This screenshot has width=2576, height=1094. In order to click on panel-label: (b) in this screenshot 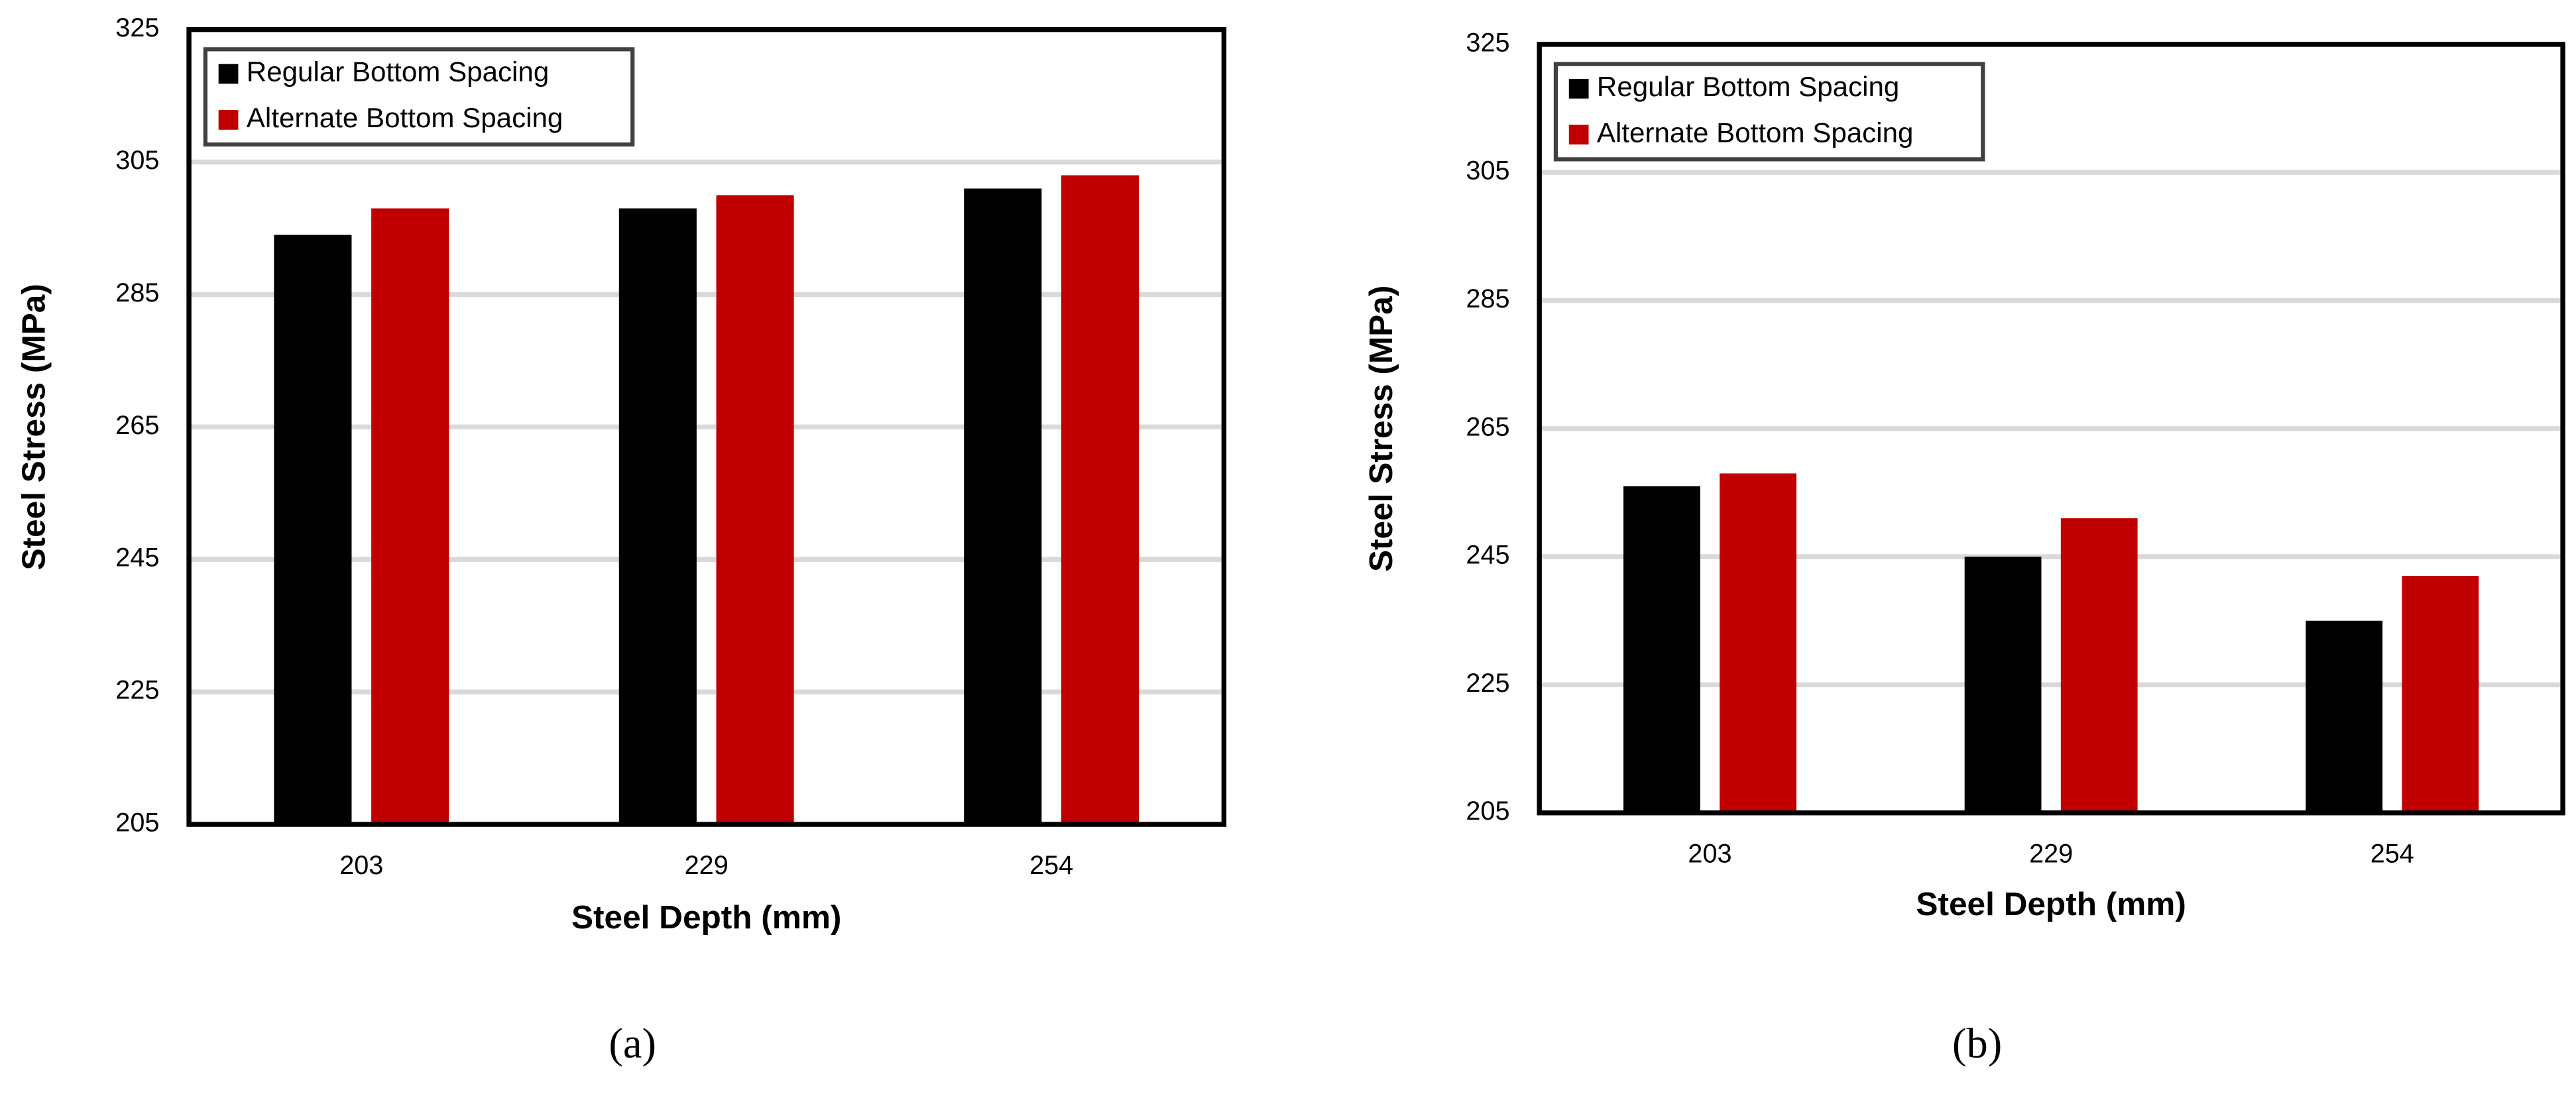, I will do `click(1977, 1043)`.